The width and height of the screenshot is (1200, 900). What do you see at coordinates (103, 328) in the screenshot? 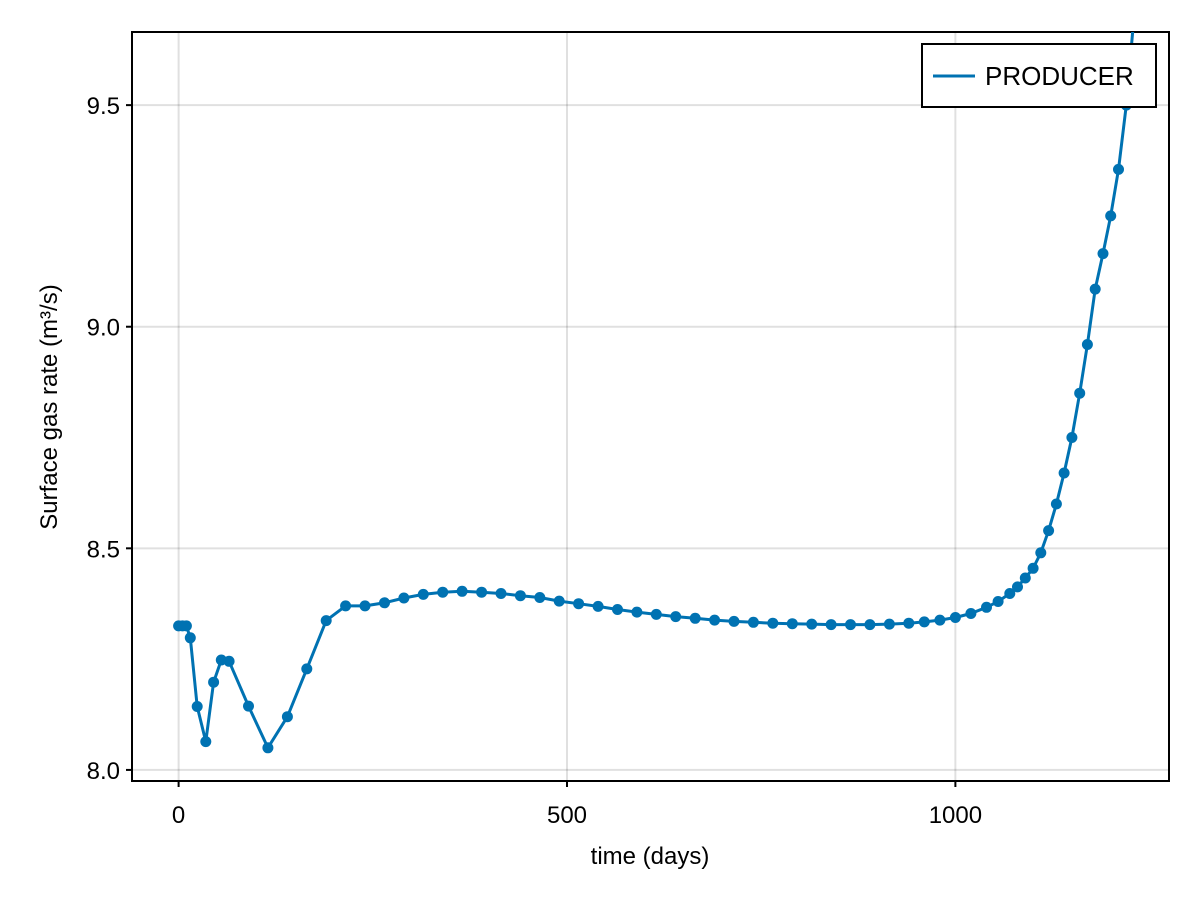
I see `y-tick-label: 9.0` at bounding box center [103, 328].